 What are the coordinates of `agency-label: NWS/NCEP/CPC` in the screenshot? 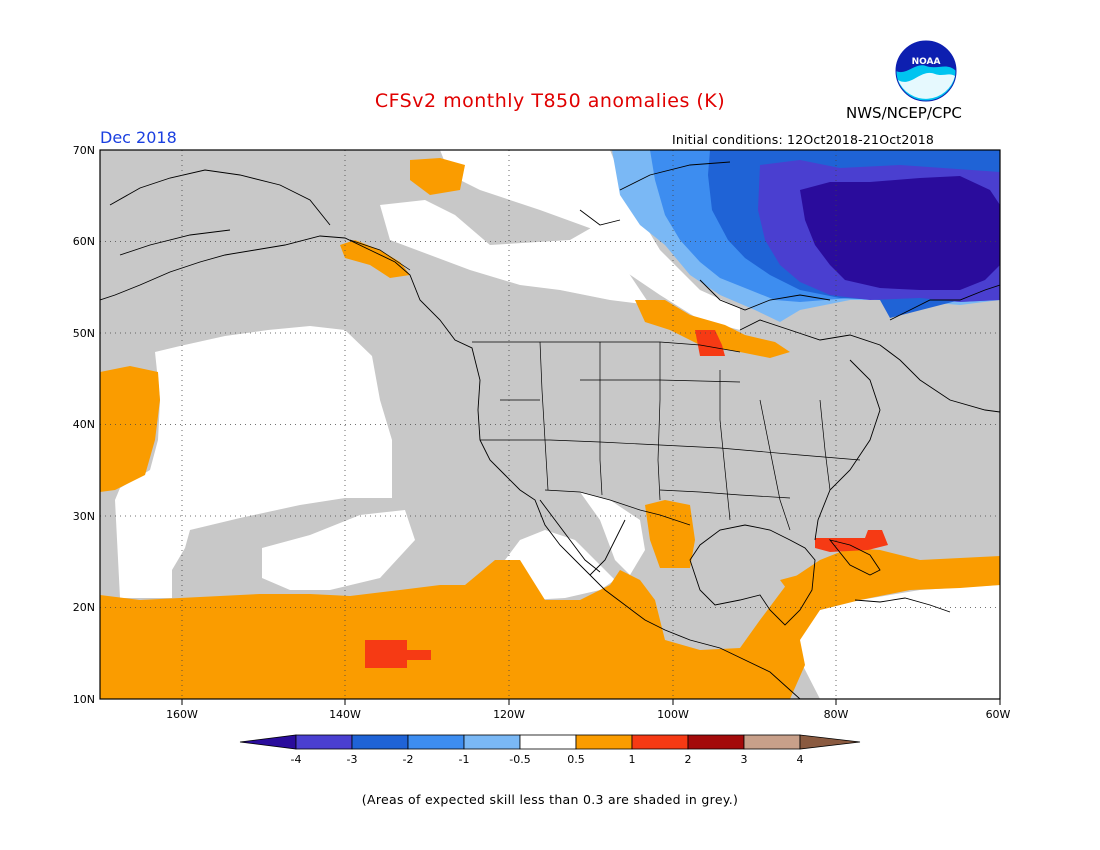 It's located at (904, 113).